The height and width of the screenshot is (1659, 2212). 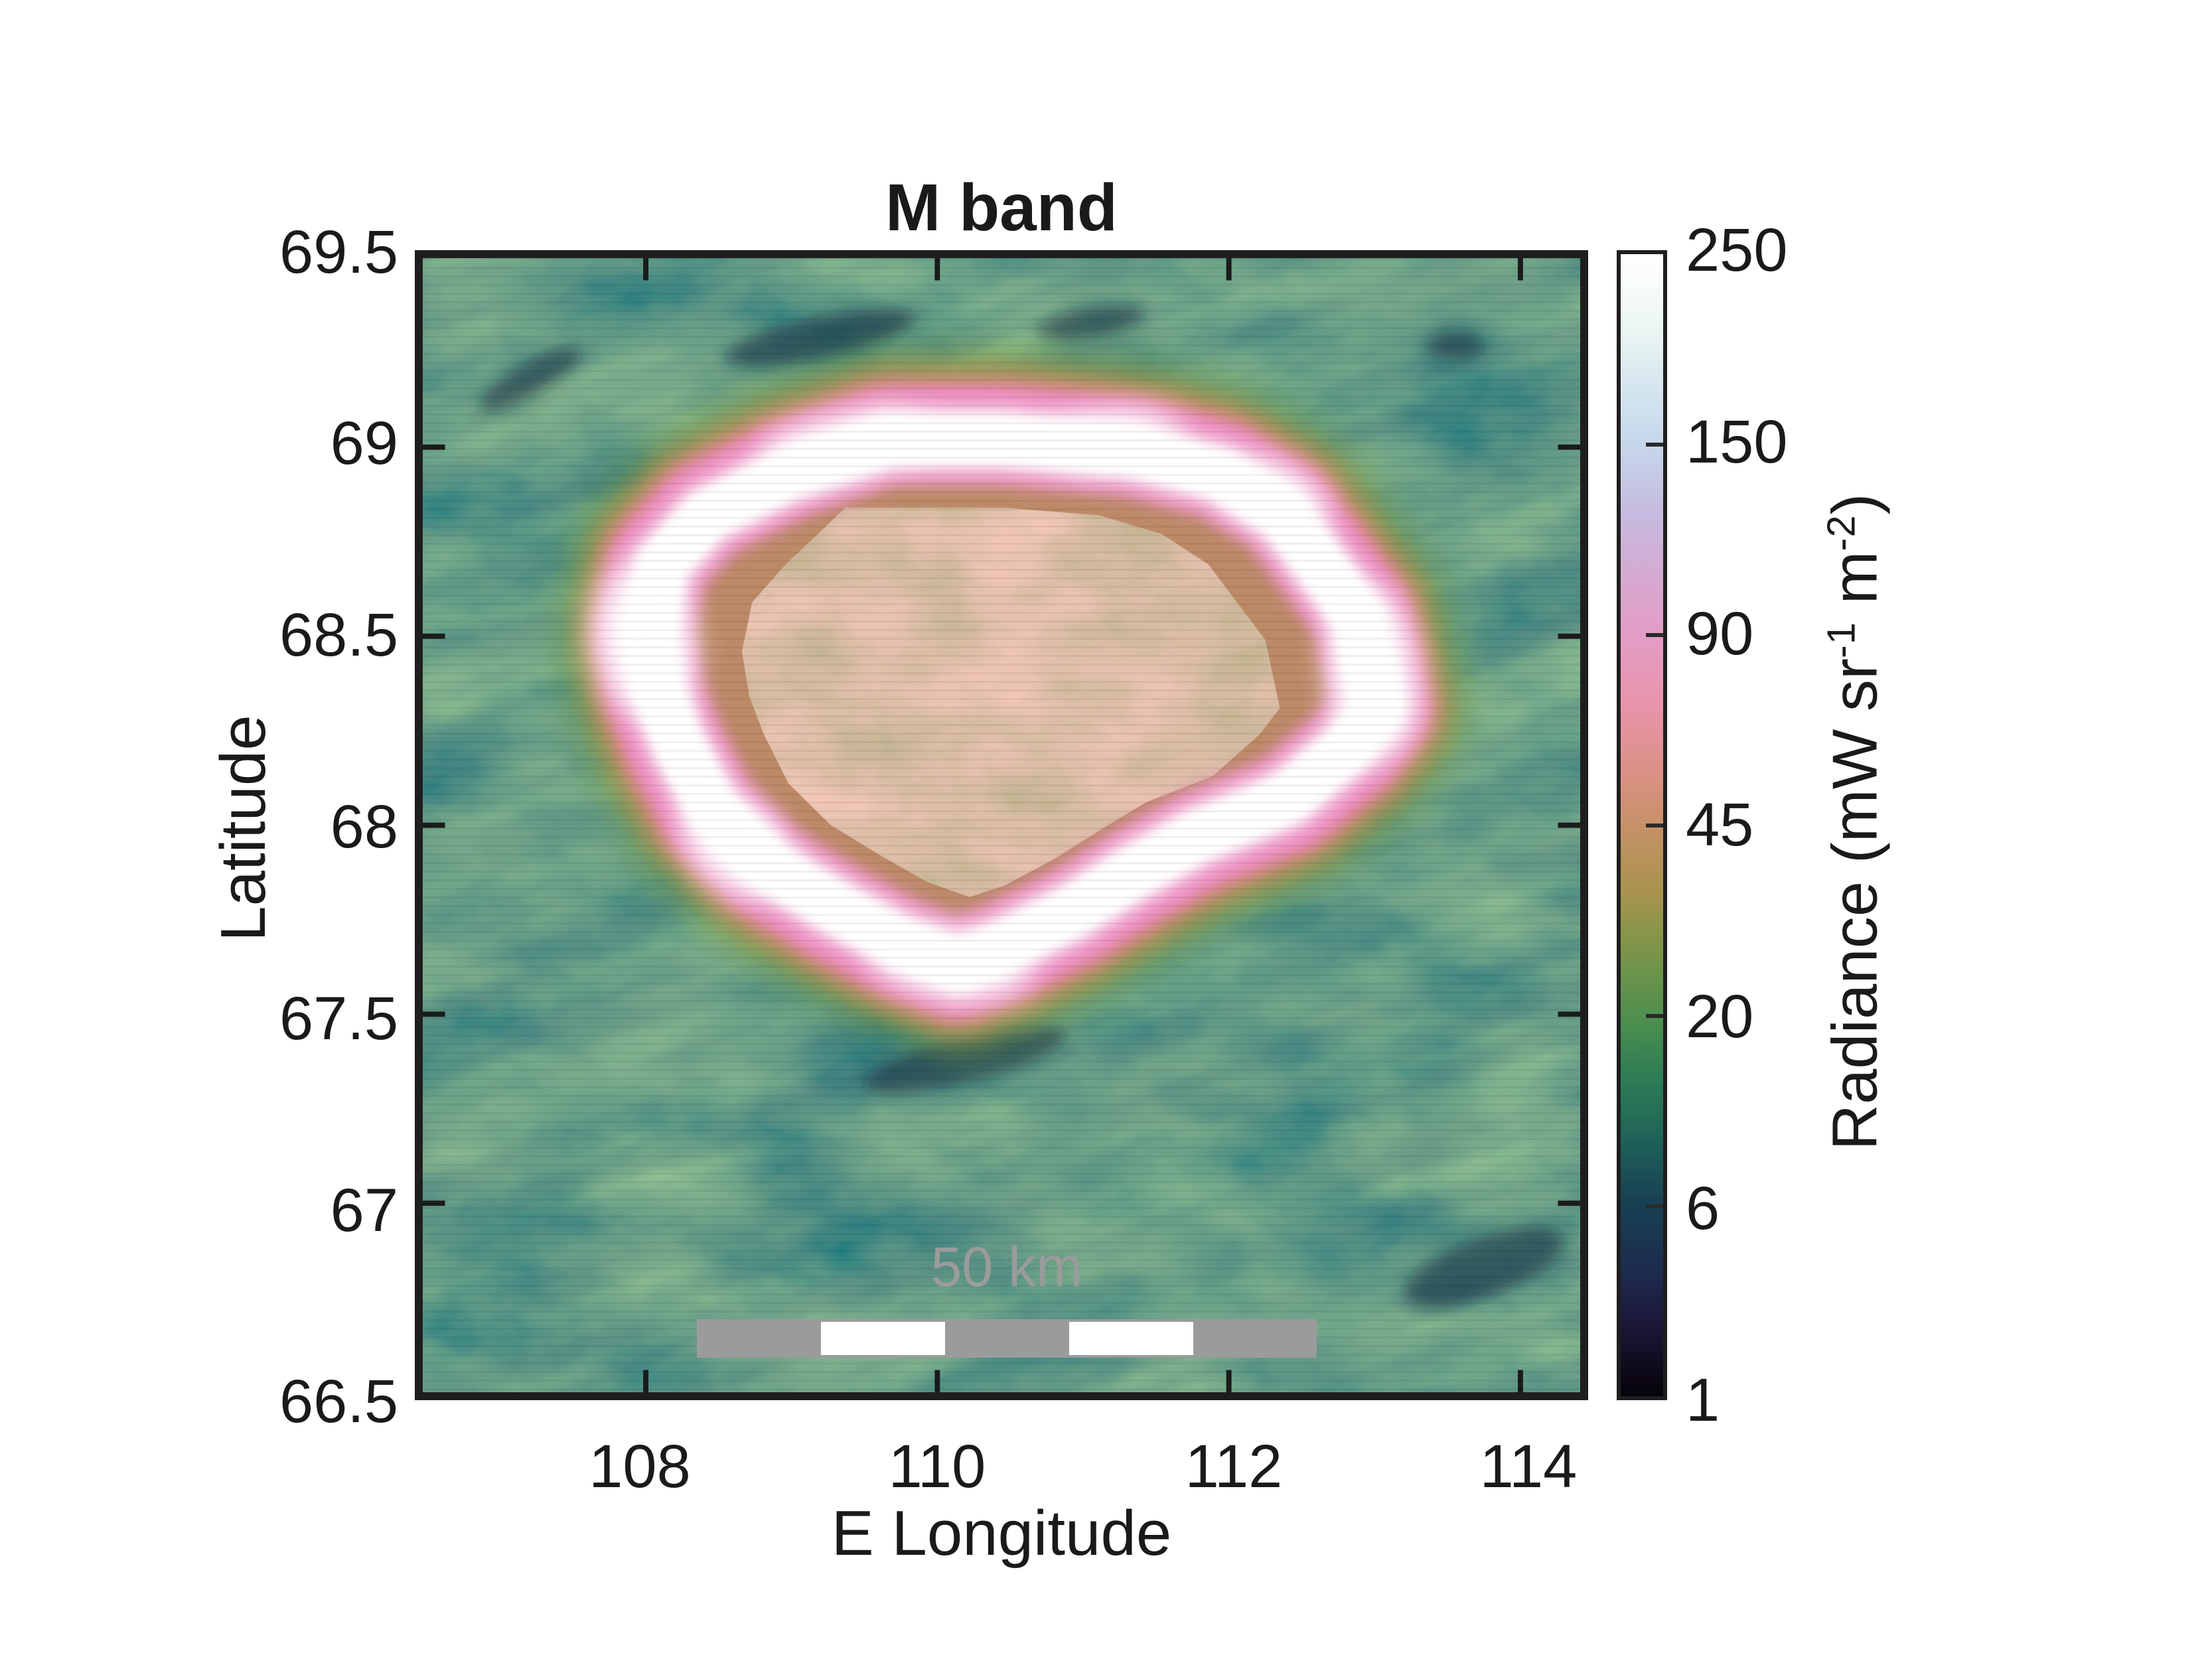 I want to click on plot-title: M band, so click(x=1002, y=208).